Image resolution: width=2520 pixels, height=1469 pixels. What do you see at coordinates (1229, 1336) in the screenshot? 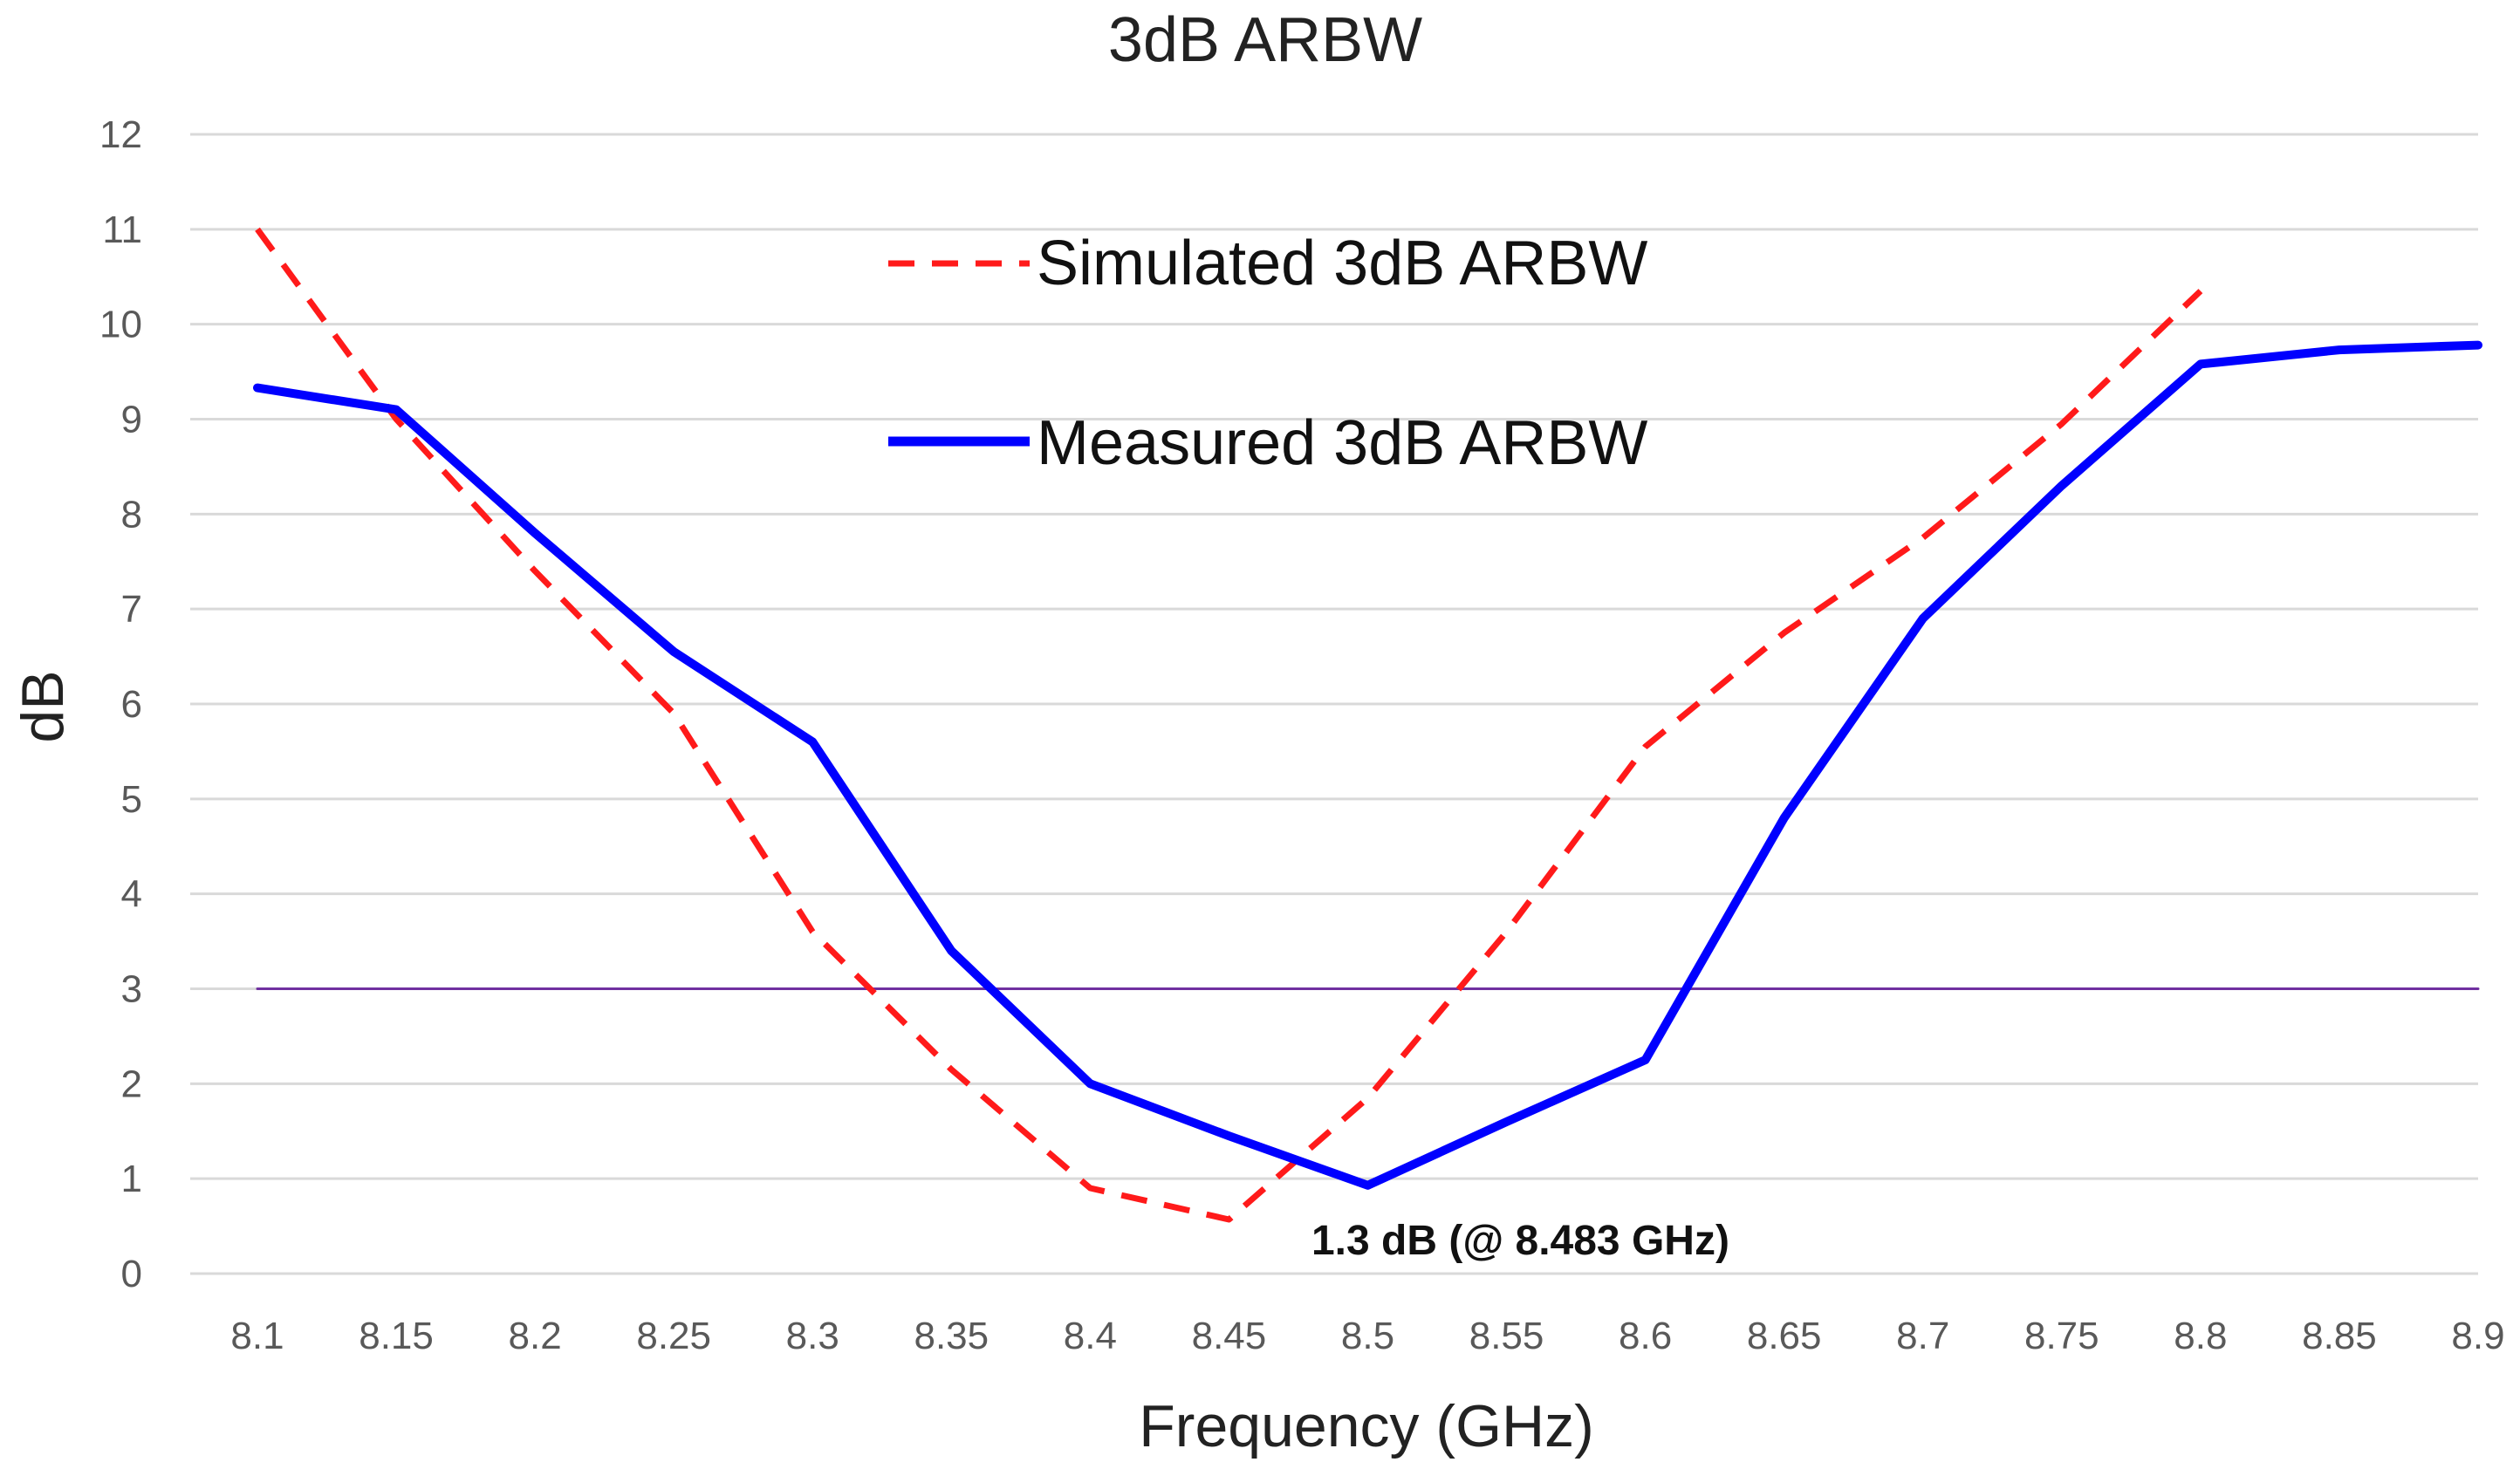
I see `x-tick-label: 8.45` at bounding box center [1229, 1336].